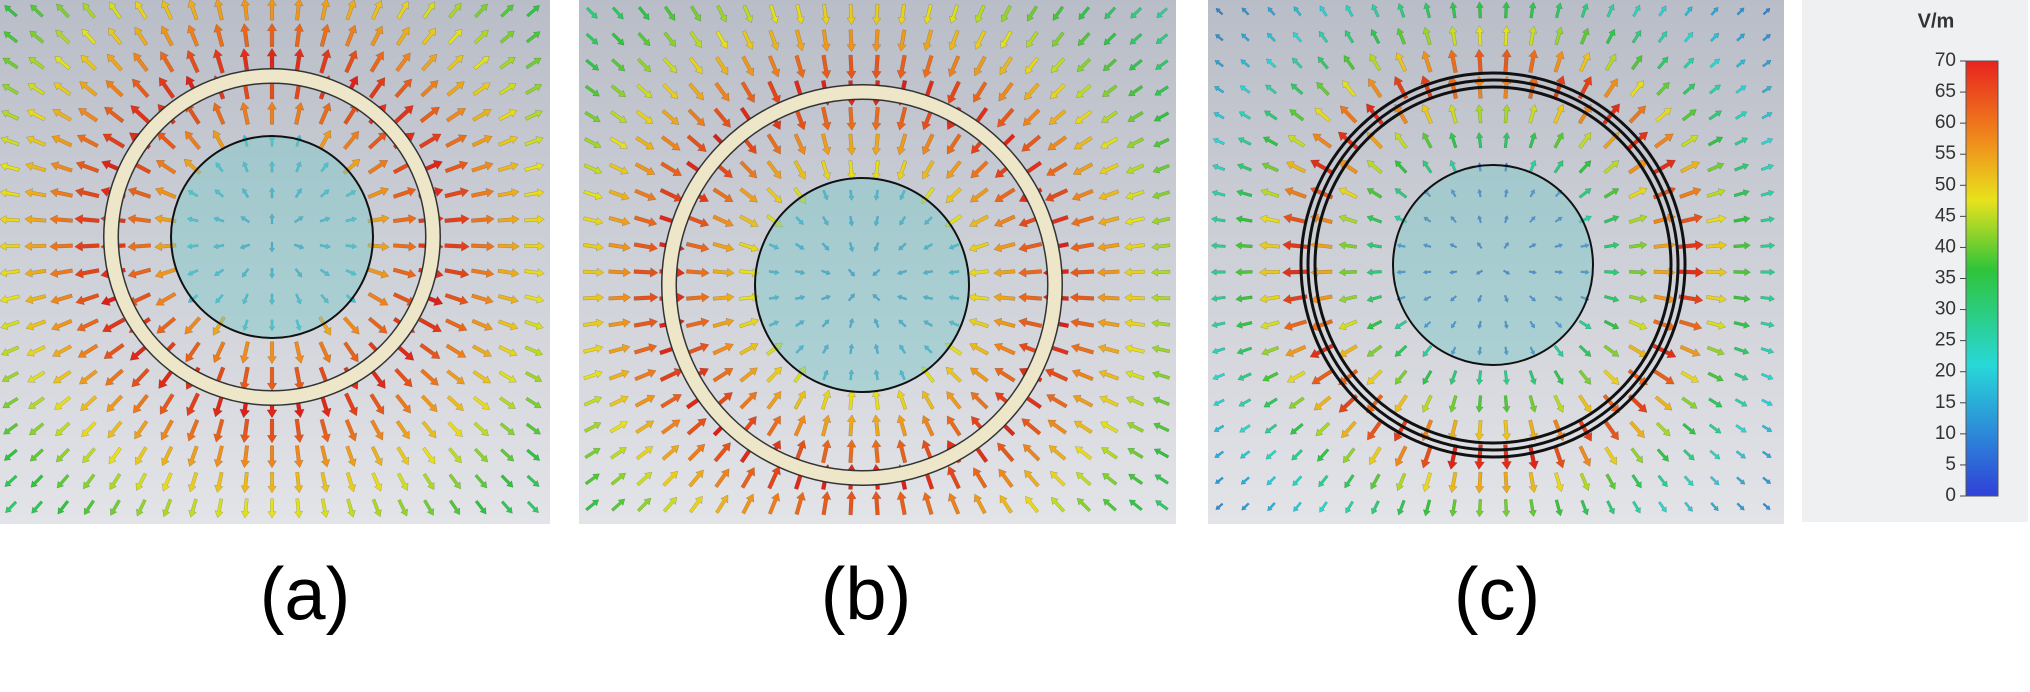 This screenshot has width=2030, height=692. I want to click on resonator-ring, so click(1493, 265).